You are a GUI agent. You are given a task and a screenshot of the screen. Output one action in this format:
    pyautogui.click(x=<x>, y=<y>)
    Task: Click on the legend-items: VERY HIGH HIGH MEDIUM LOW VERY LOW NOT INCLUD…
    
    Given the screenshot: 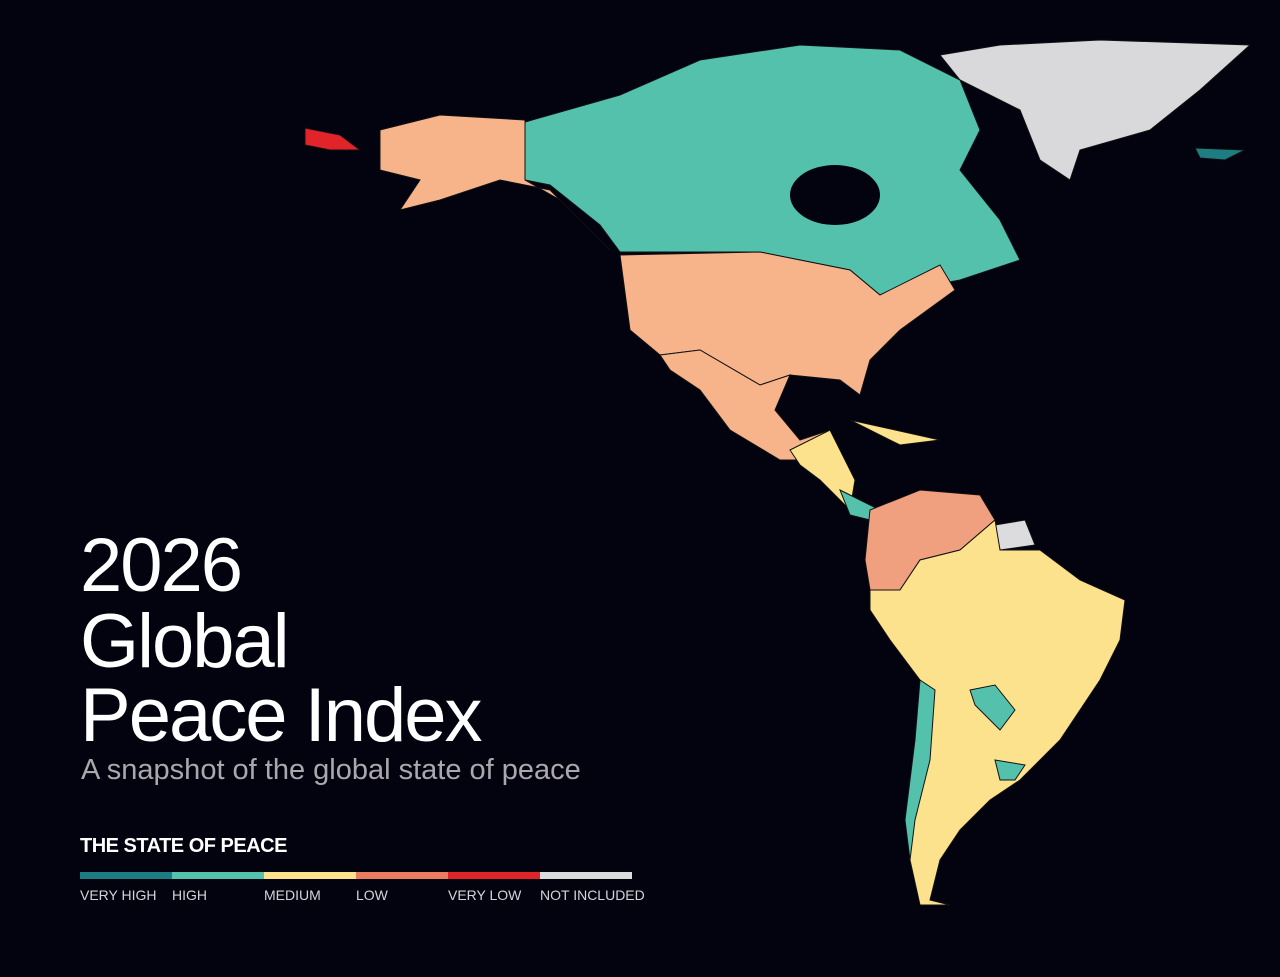 What is the action you would take?
    pyautogui.click(x=362, y=887)
    